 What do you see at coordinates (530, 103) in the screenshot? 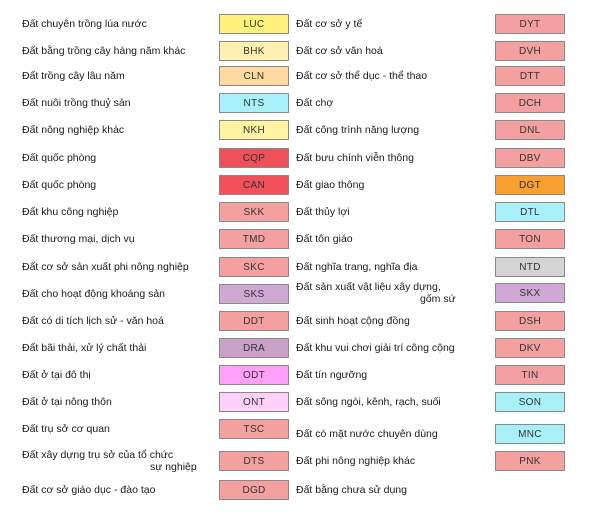
I see `right-legend-swatch: DCH` at bounding box center [530, 103].